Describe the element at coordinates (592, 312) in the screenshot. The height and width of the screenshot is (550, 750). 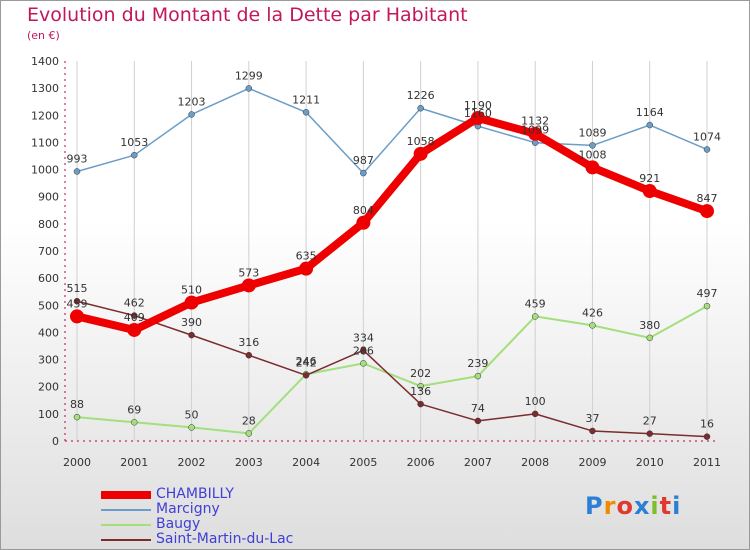
I see `data-label: 426` at that location.